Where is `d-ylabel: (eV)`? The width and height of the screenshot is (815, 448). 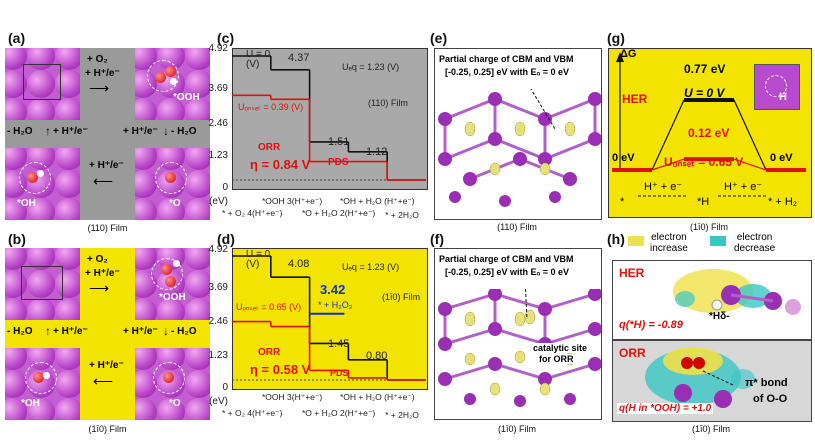
d-ylabel: (eV) is located at coordinates (218, 401).